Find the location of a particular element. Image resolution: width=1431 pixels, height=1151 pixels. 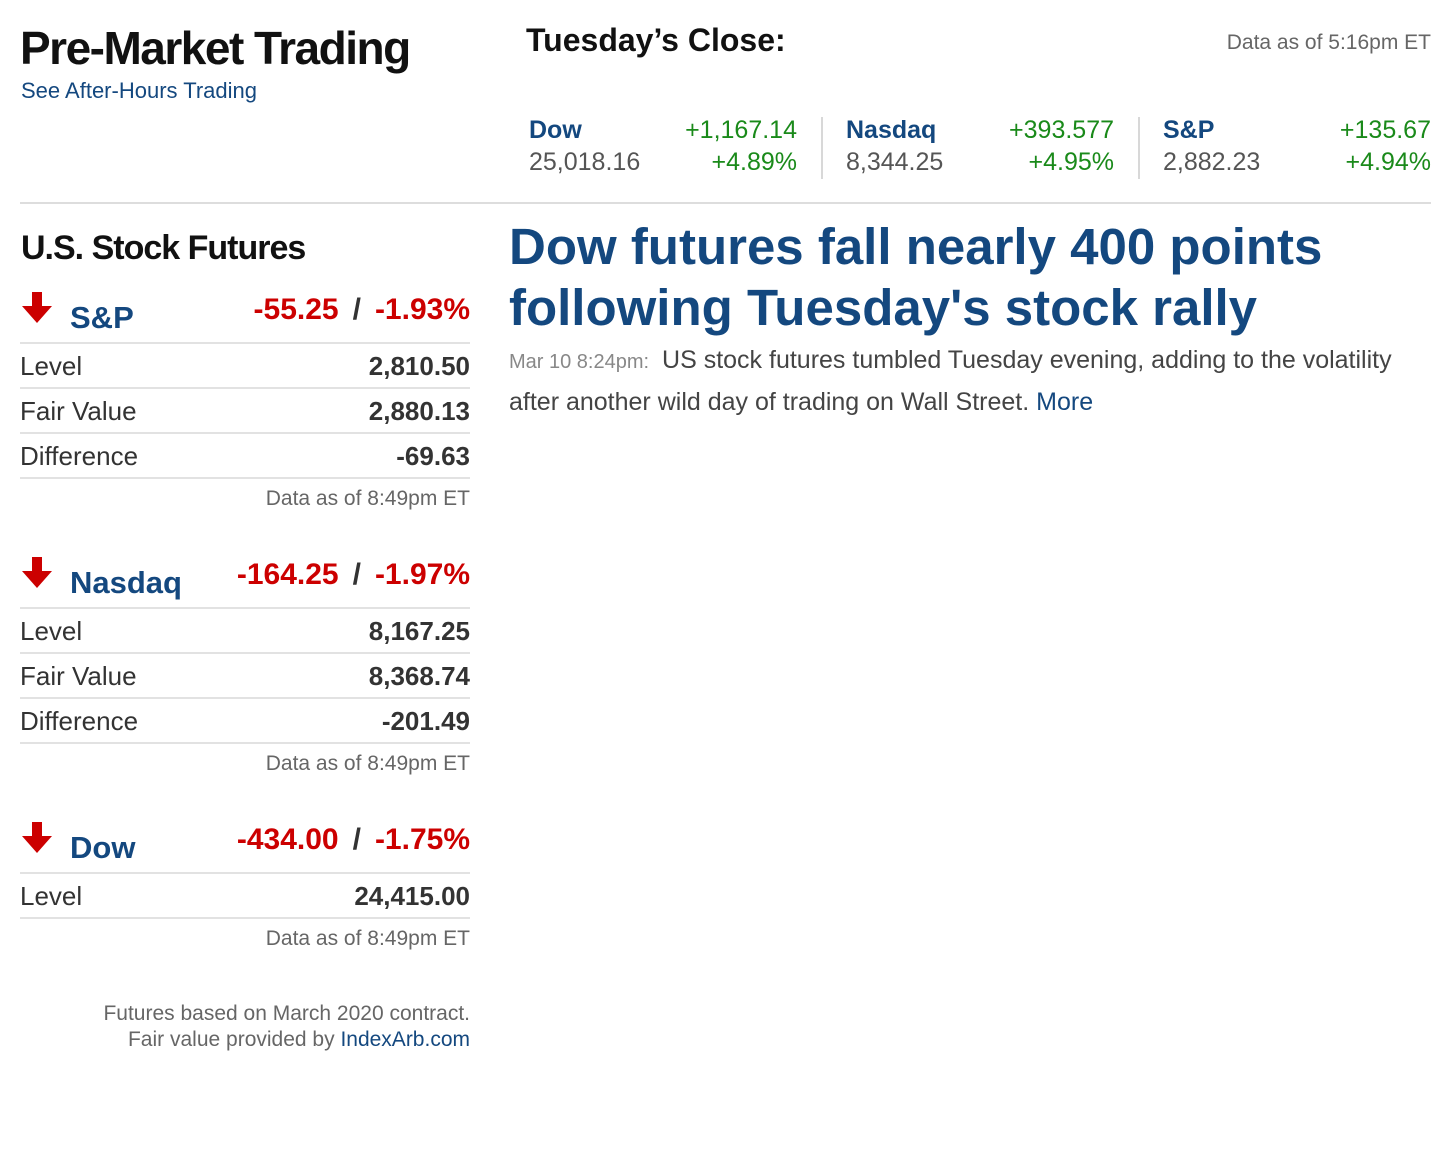

futures-header: Nasdaq -164.25 / -1.97% is located at coordinates (245, 582).